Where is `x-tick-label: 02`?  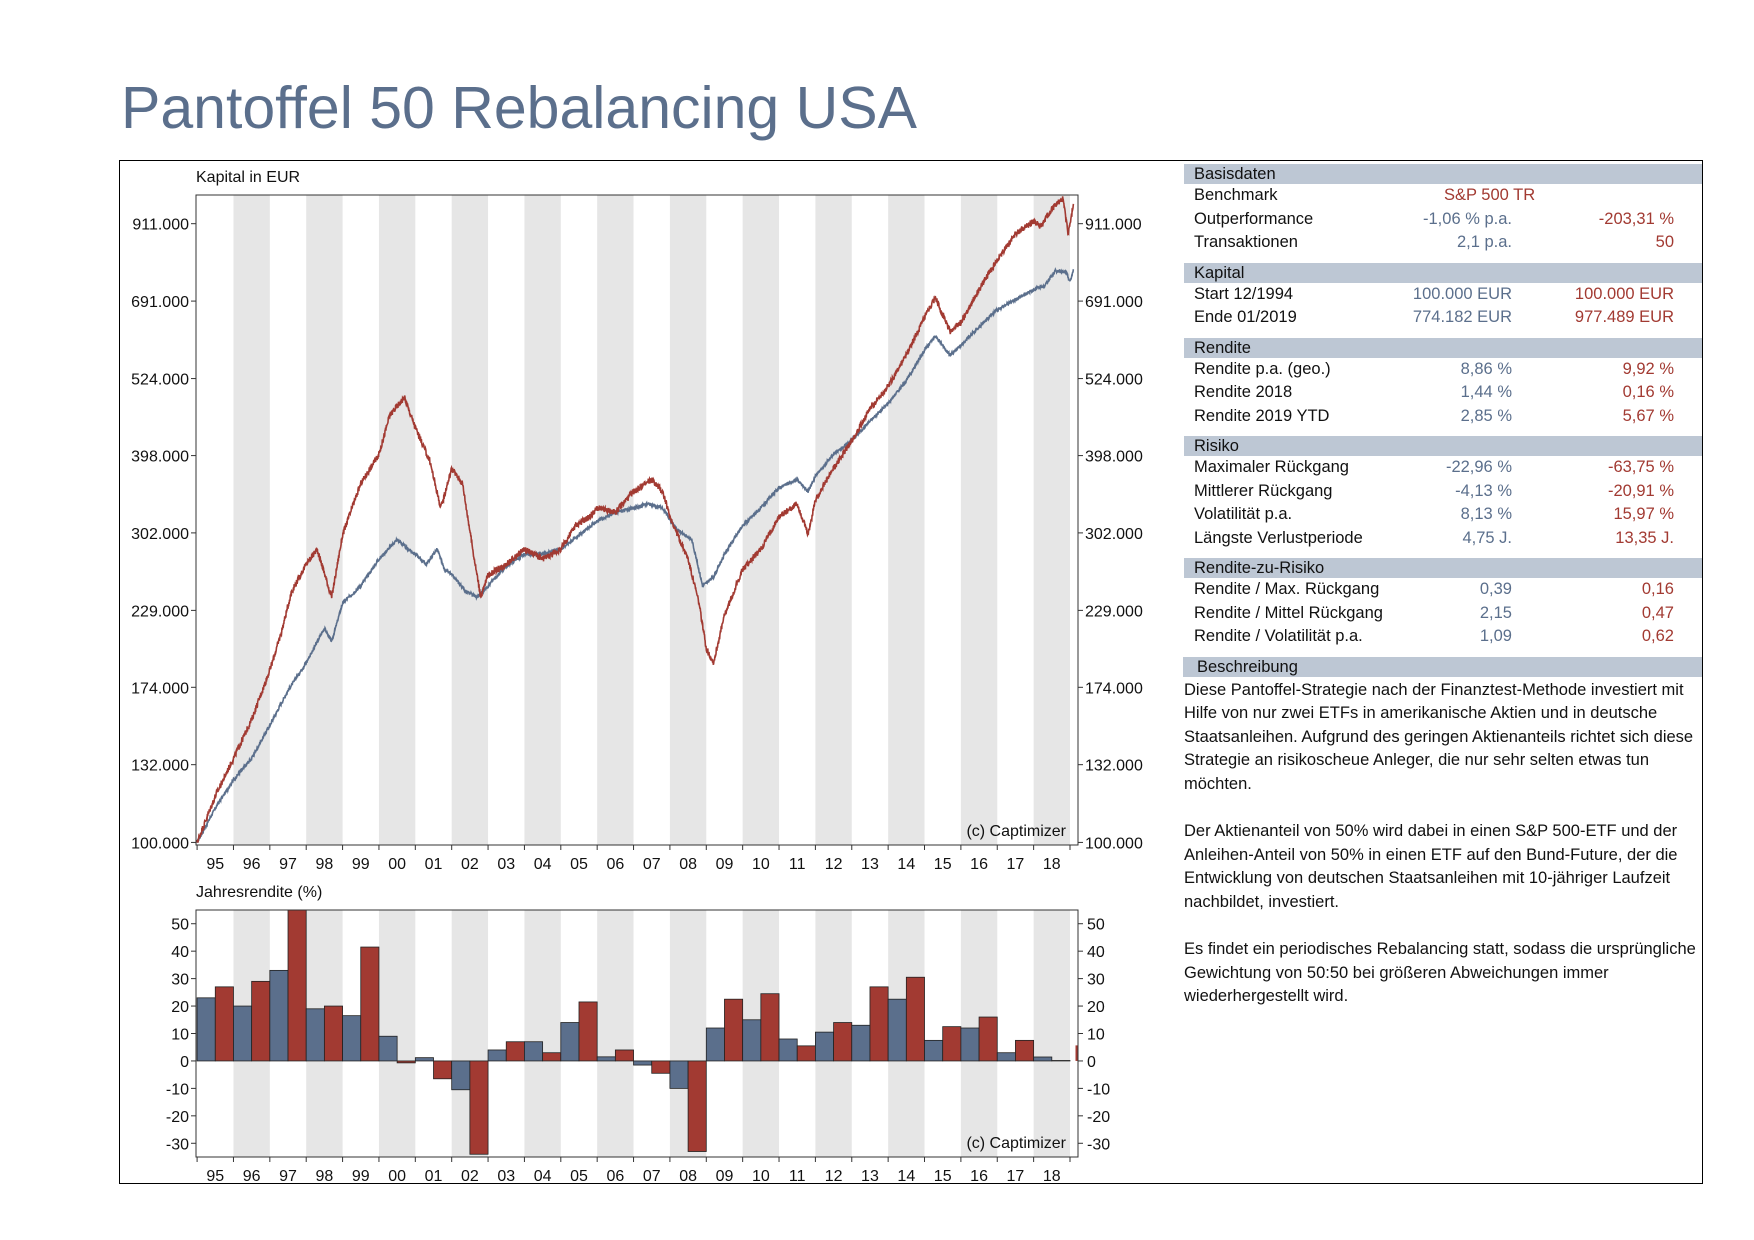
x-tick-label: 02 is located at coordinates (470, 864).